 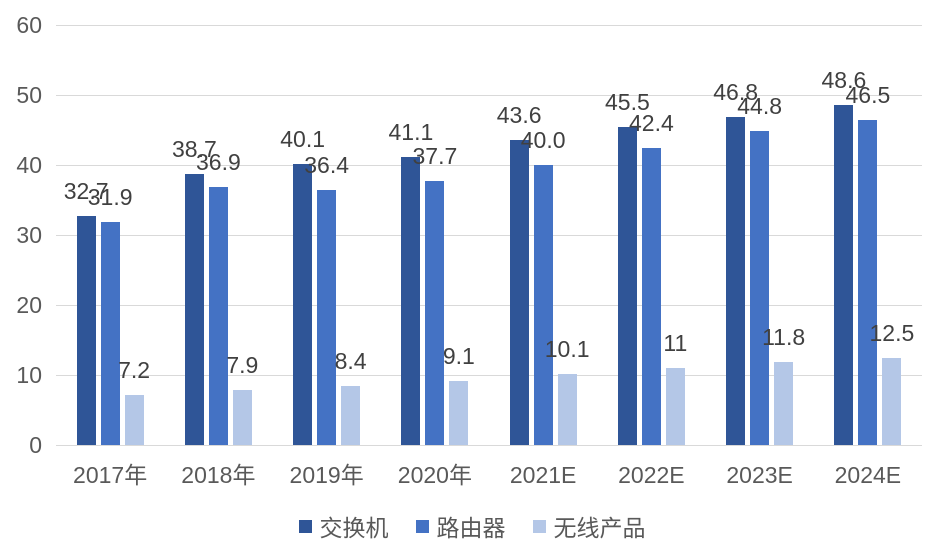 I want to click on legend-item: 交换机, so click(x=343, y=526).